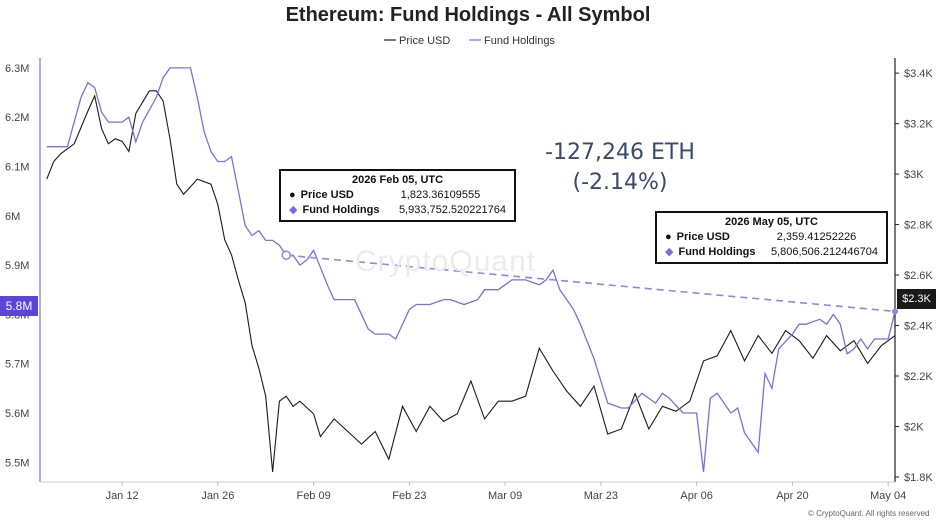 This screenshot has height=522, width=936. I want to click on tooltip-header: 2026 Feb 05, UTC, so click(397, 180).